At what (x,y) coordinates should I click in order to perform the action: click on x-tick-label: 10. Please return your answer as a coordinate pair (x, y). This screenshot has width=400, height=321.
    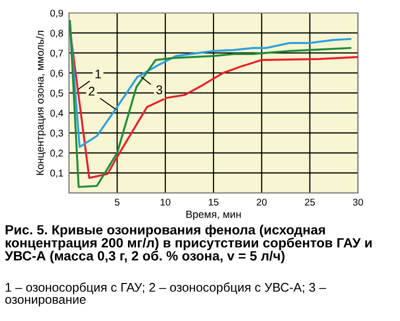
    Looking at the image, I should click on (165, 202).